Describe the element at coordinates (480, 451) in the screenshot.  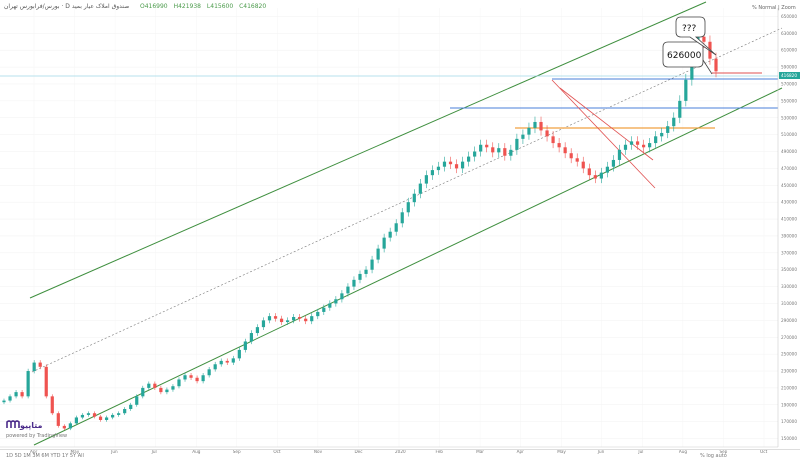
I see `time-tick: Mar` at that location.